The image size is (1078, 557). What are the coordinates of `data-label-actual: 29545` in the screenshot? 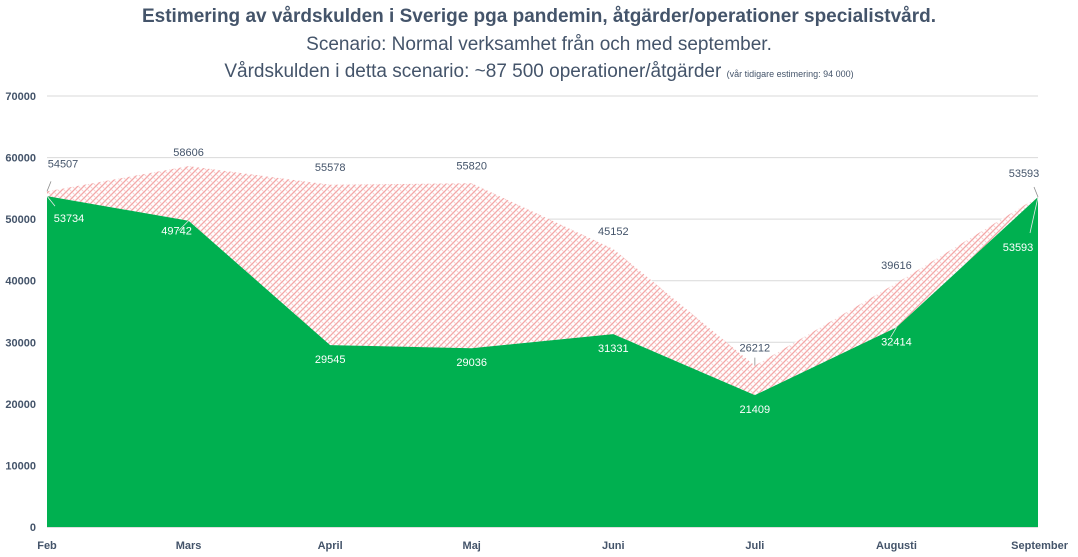 It's located at (330, 360).